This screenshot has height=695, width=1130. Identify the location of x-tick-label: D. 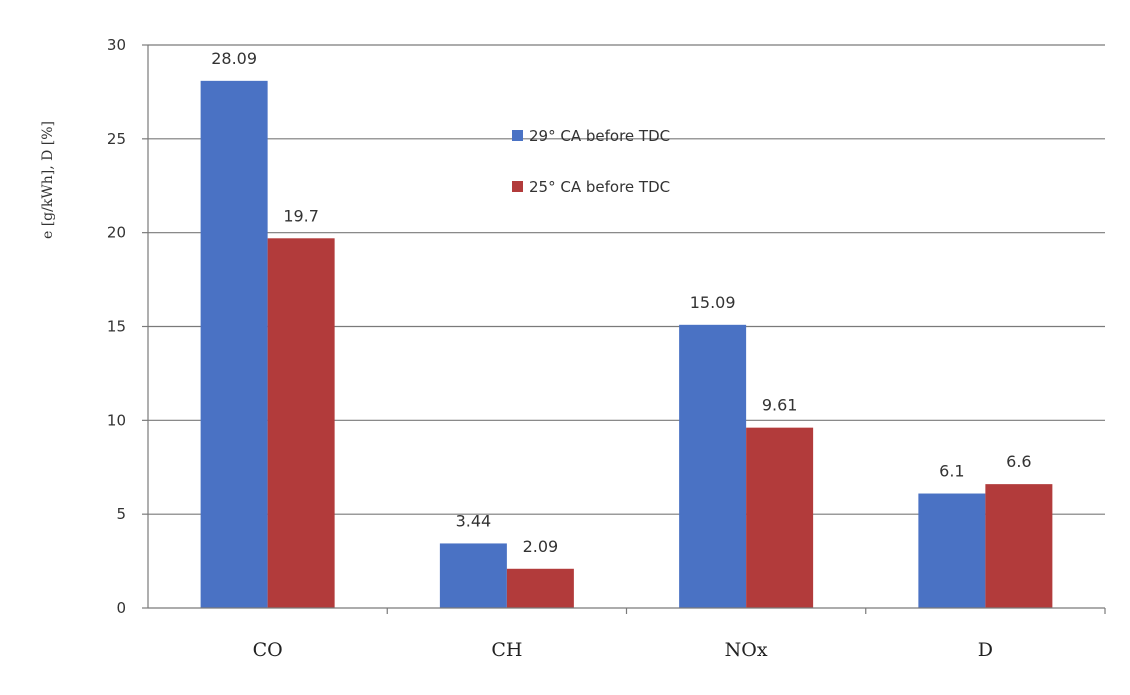
(985, 650).